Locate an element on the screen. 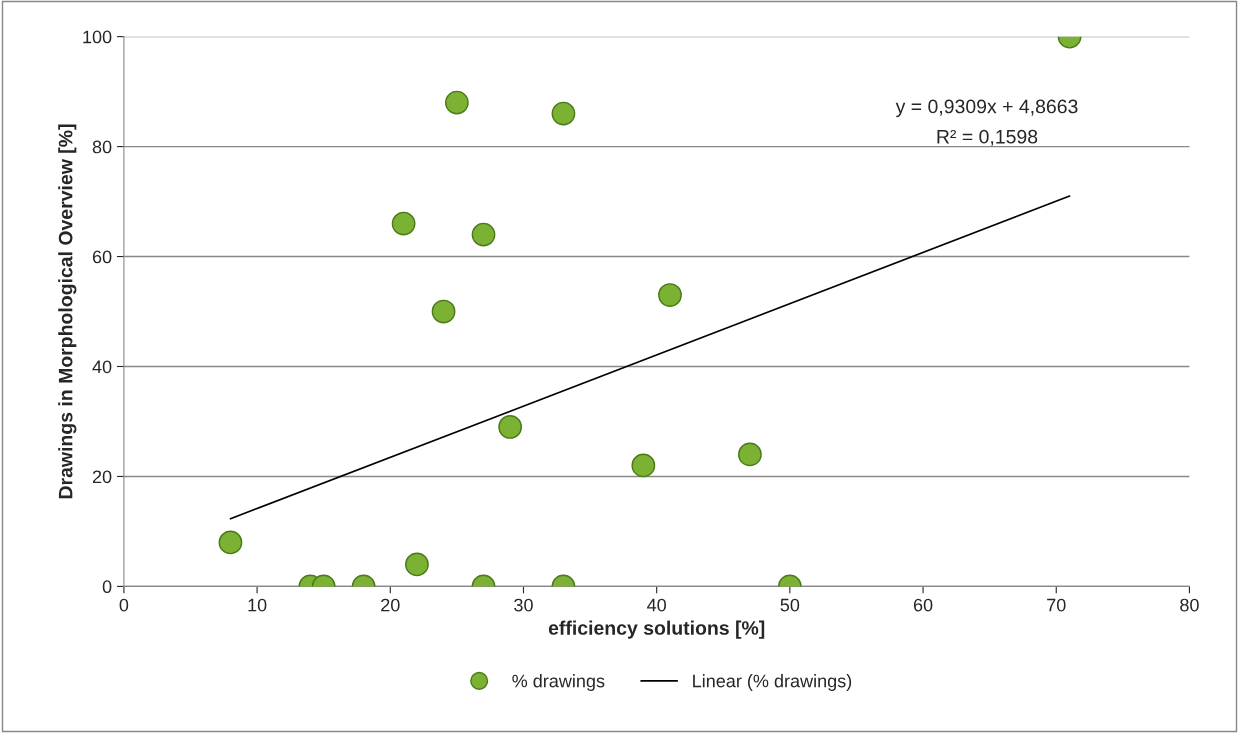 The height and width of the screenshot is (733, 1239). x-tick-label: 70 is located at coordinates (1056, 605).